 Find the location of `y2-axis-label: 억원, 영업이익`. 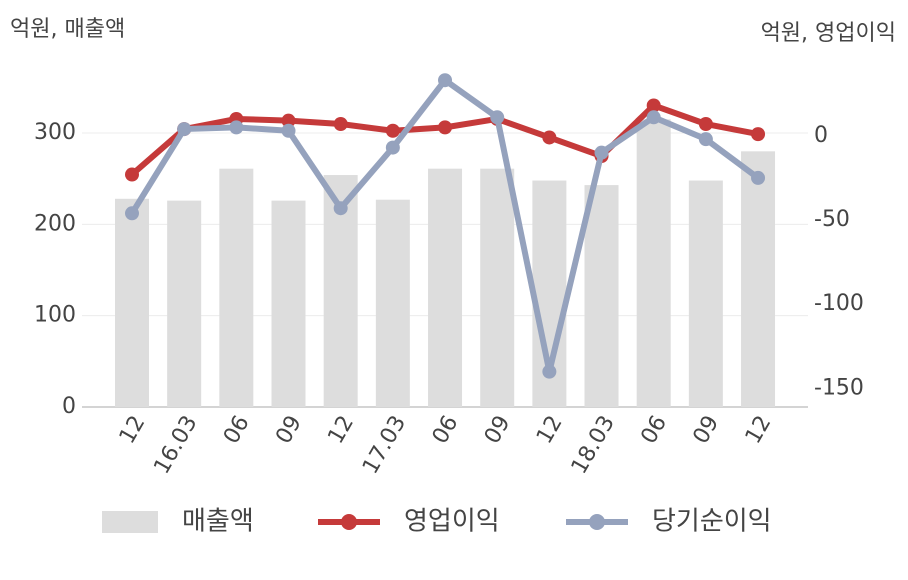

y2-axis-label: 억원, 영업이익 is located at coordinates (828, 33).